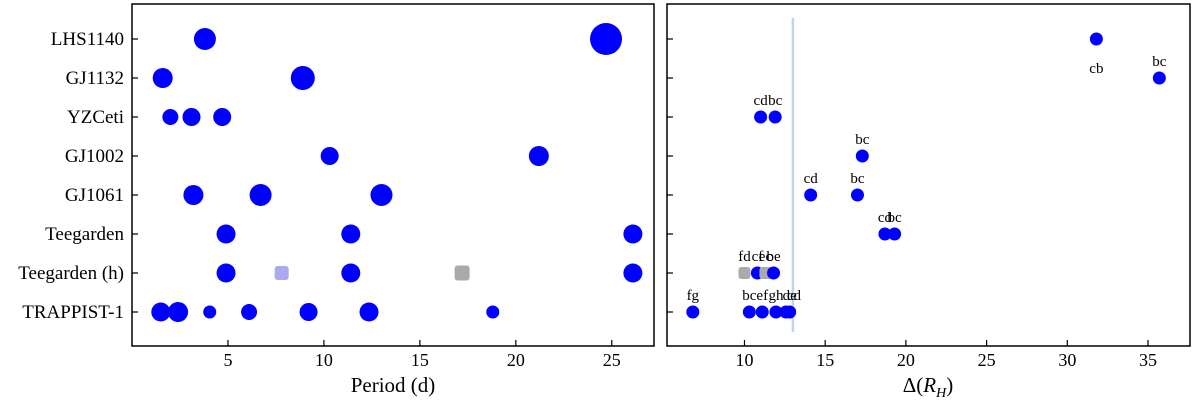  What do you see at coordinates (95, 117) in the screenshot?
I see `system-label: YZCeti` at bounding box center [95, 117].